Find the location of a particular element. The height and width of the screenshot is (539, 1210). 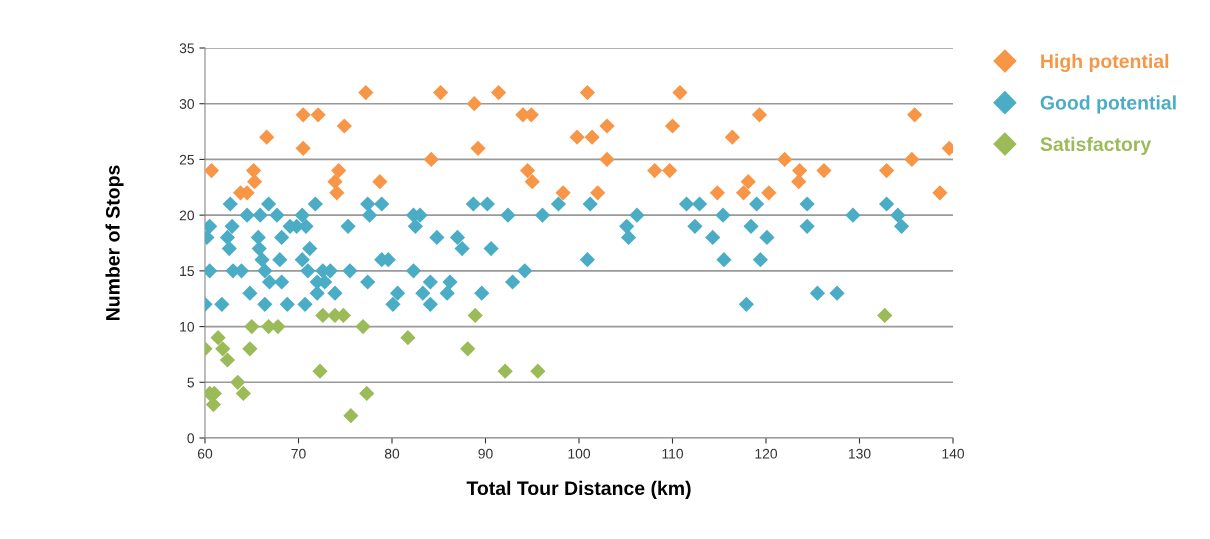

y-tick-label: 35 is located at coordinates (186, 48).